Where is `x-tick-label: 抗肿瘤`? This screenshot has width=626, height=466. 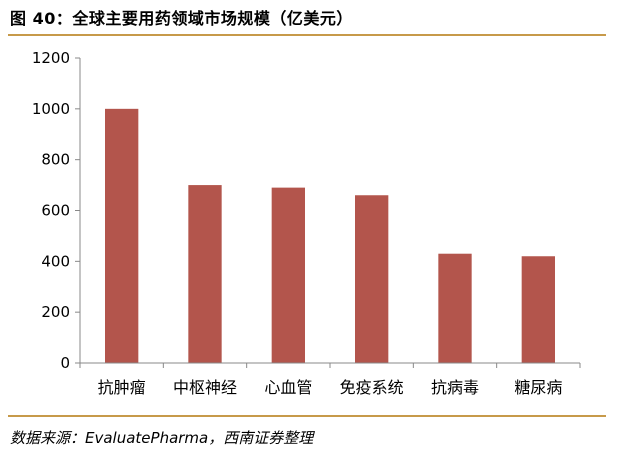 x-tick-label: 抗肿瘤 is located at coordinates (122, 387).